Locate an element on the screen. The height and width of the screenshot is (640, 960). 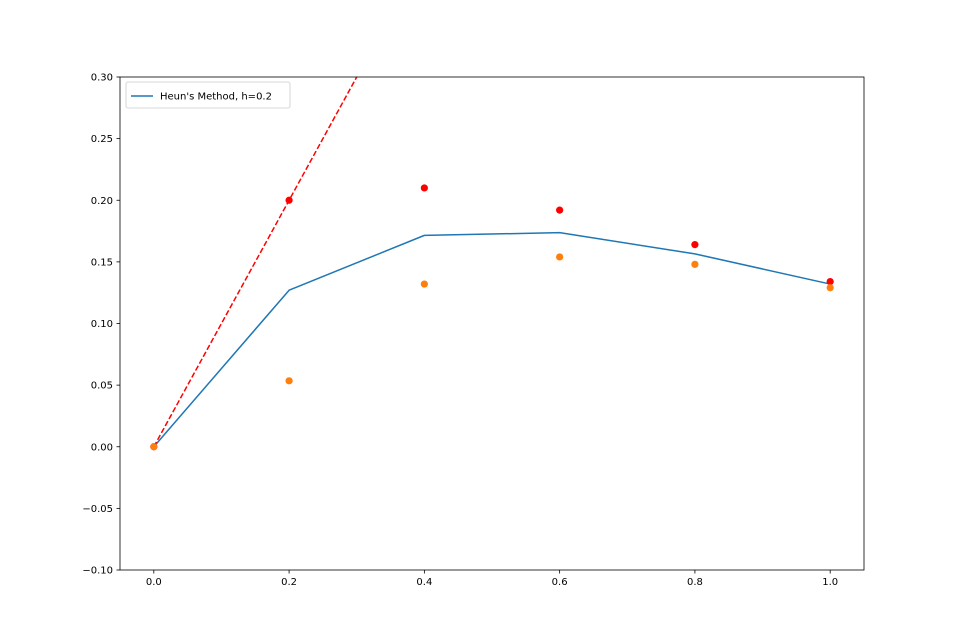
x-axis: 0.0 0.2 0.4 0.6 0.8 1.0 is located at coordinates (492, 579).